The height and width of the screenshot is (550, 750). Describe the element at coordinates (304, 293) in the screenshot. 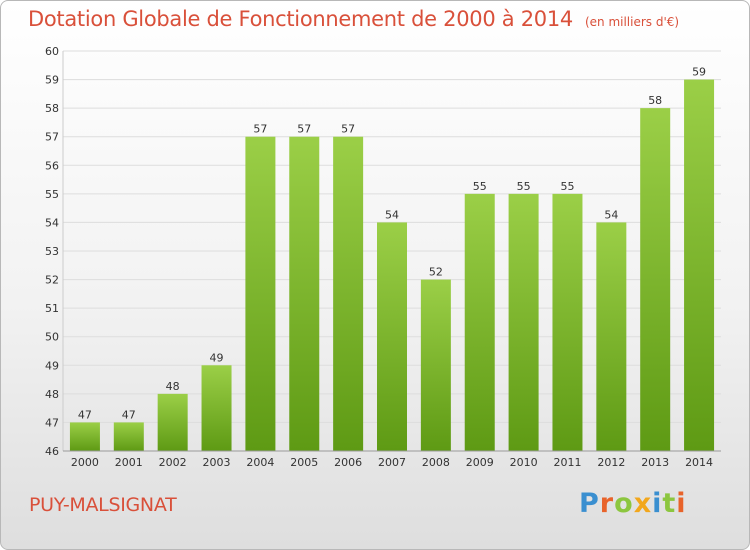

I see `bar-2005` at that location.